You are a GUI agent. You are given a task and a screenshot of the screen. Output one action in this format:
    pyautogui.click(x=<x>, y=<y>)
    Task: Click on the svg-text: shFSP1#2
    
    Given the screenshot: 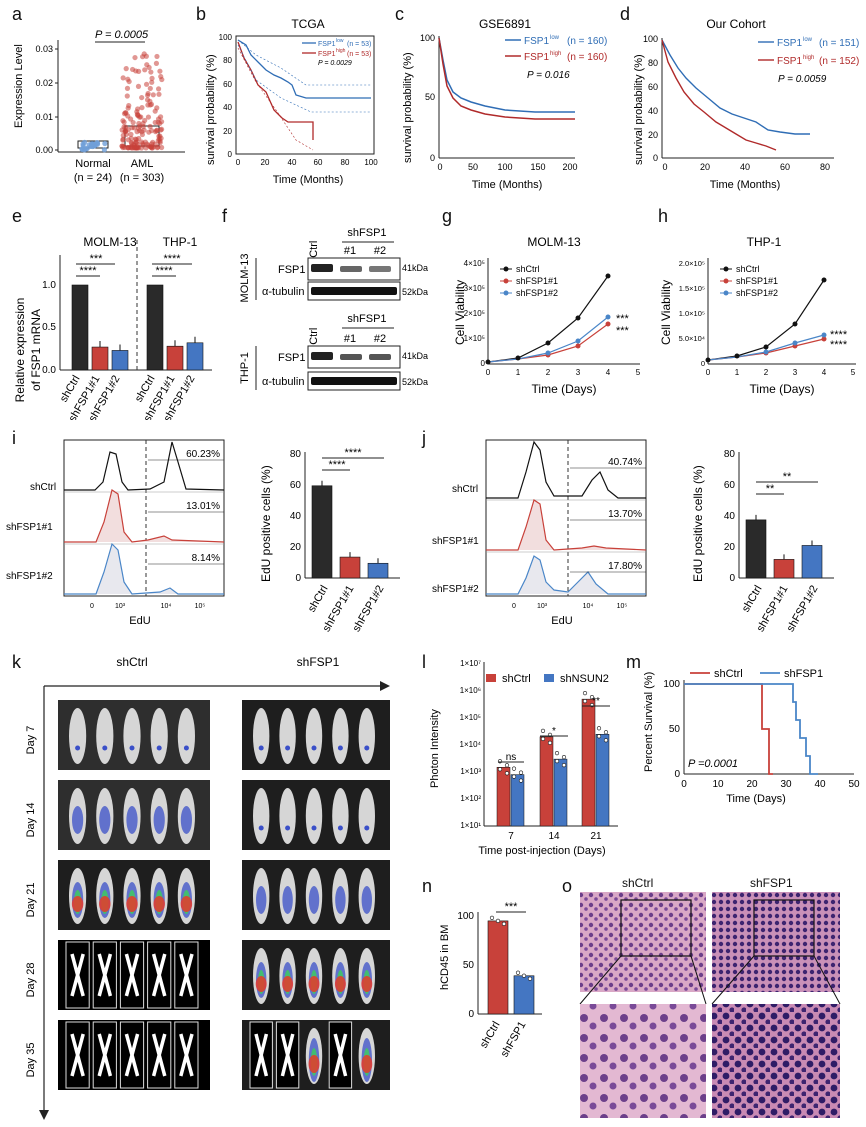 What is the action you would take?
    pyautogui.click(x=757, y=293)
    